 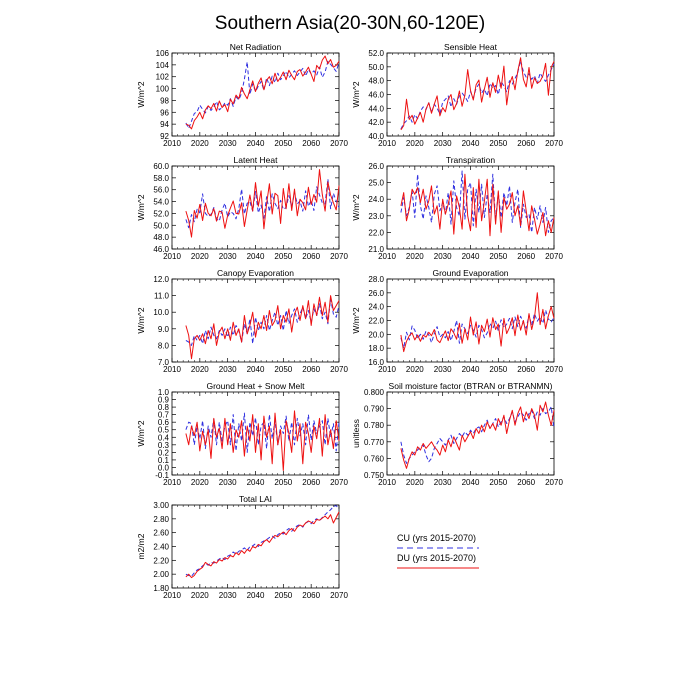 I want to click on y-tick-label: 12.0, so click(x=161, y=279).